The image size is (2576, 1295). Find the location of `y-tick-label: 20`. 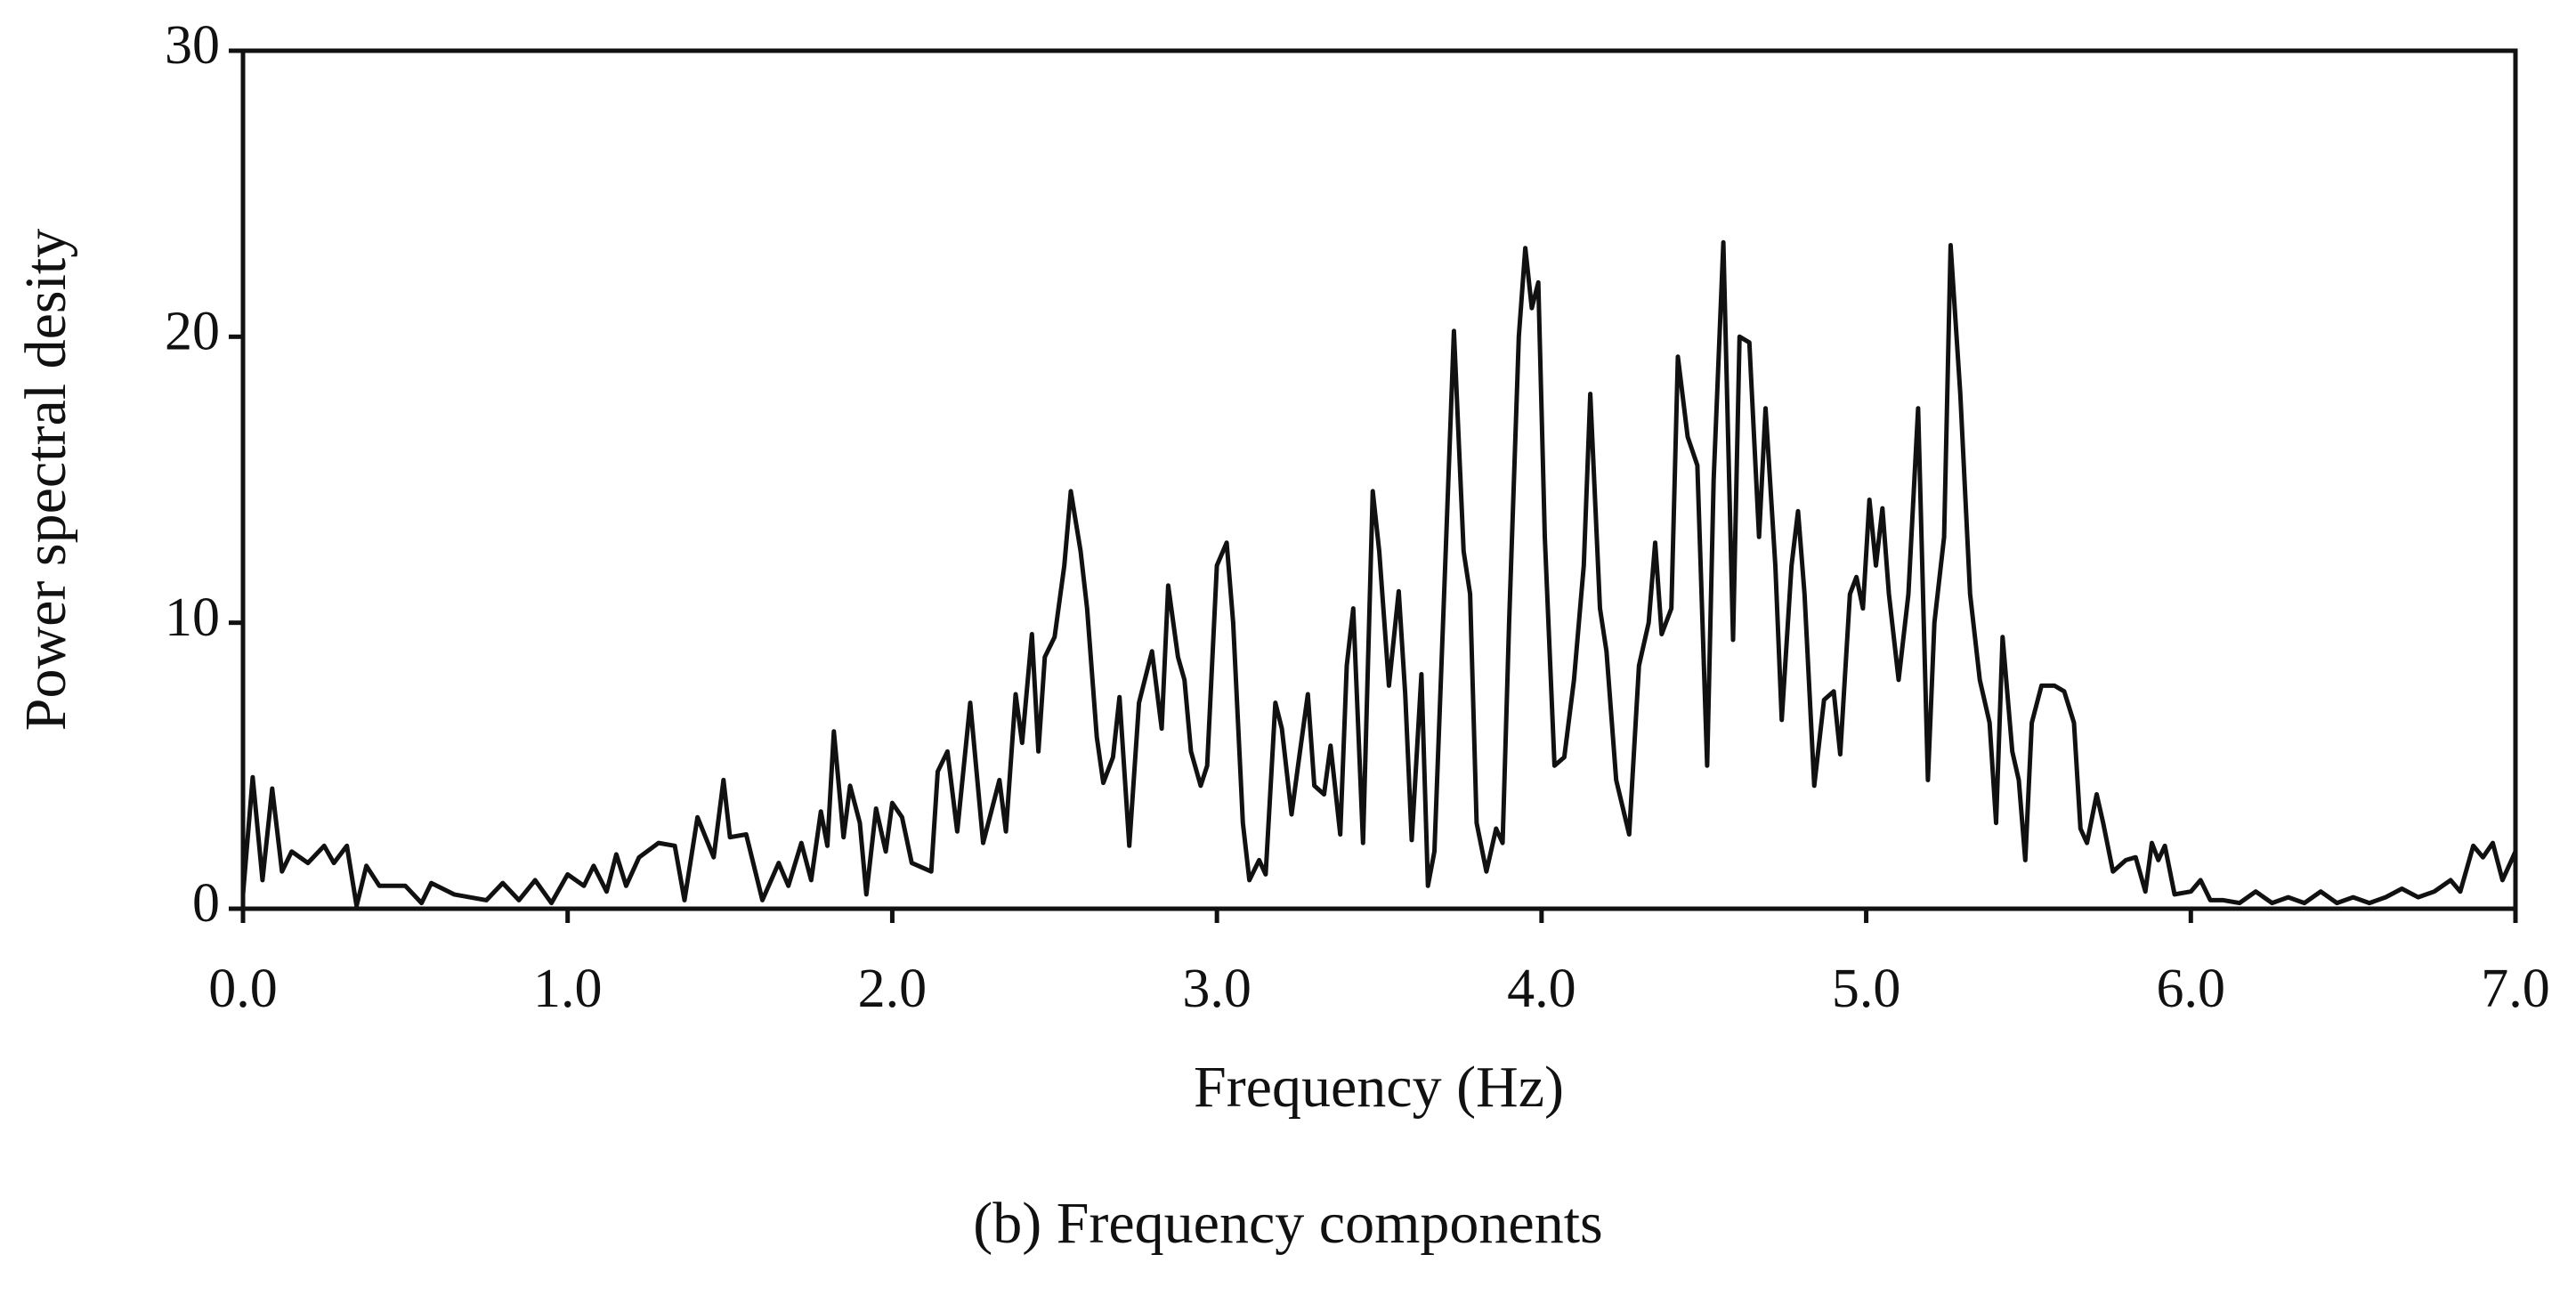

y-tick-label: 20 is located at coordinates (193, 332).